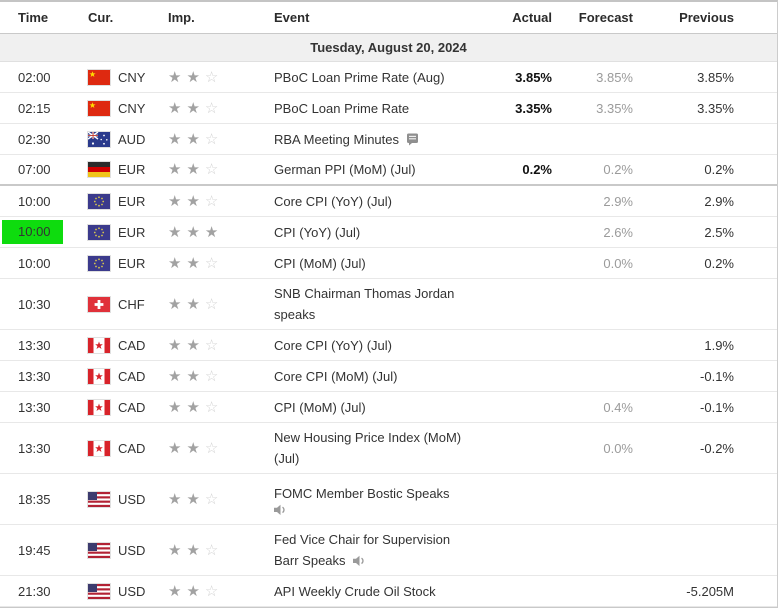 The image size is (784, 616). I want to click on event-line: API Weekly Crude Oil Stock, so click(355, 591).